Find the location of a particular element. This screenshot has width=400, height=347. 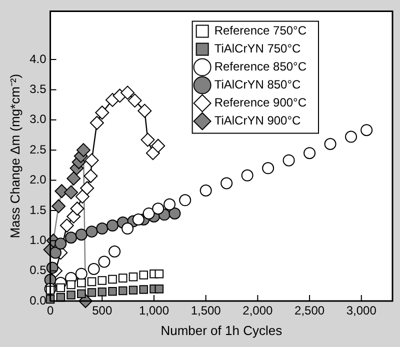

x-tick-label: 1,000 is located at coordinates (154, 311).